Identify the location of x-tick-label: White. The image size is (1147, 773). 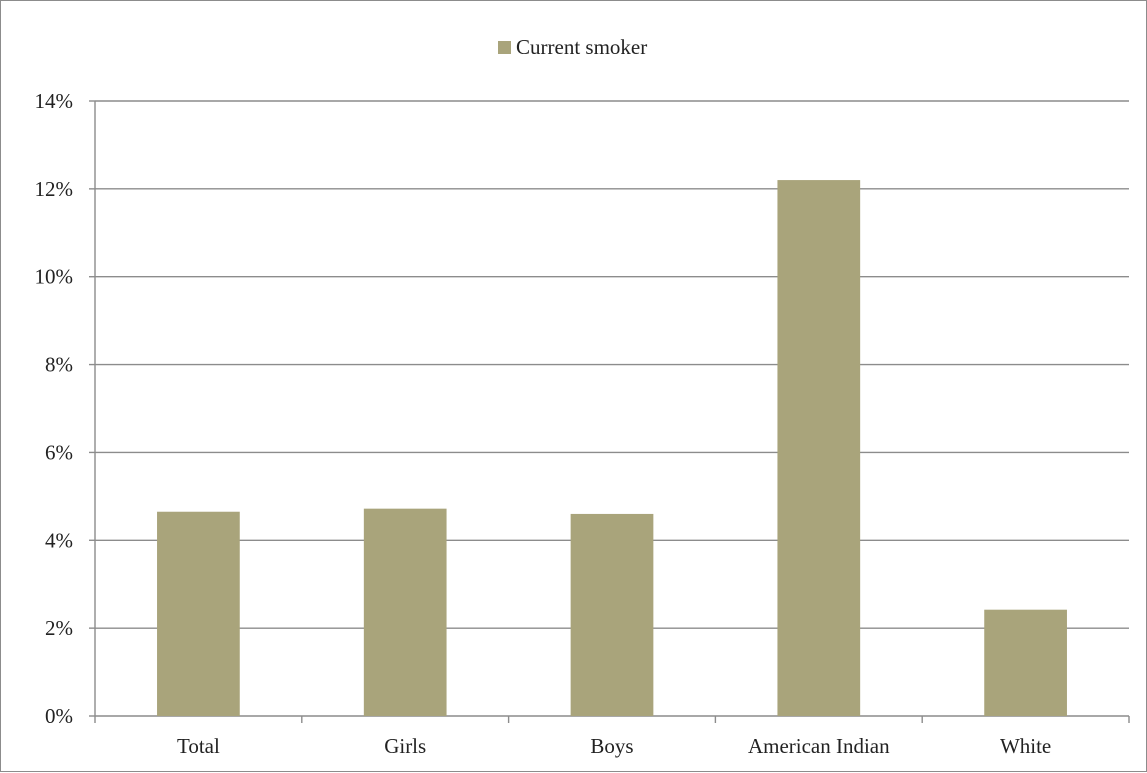
(1025, 746).